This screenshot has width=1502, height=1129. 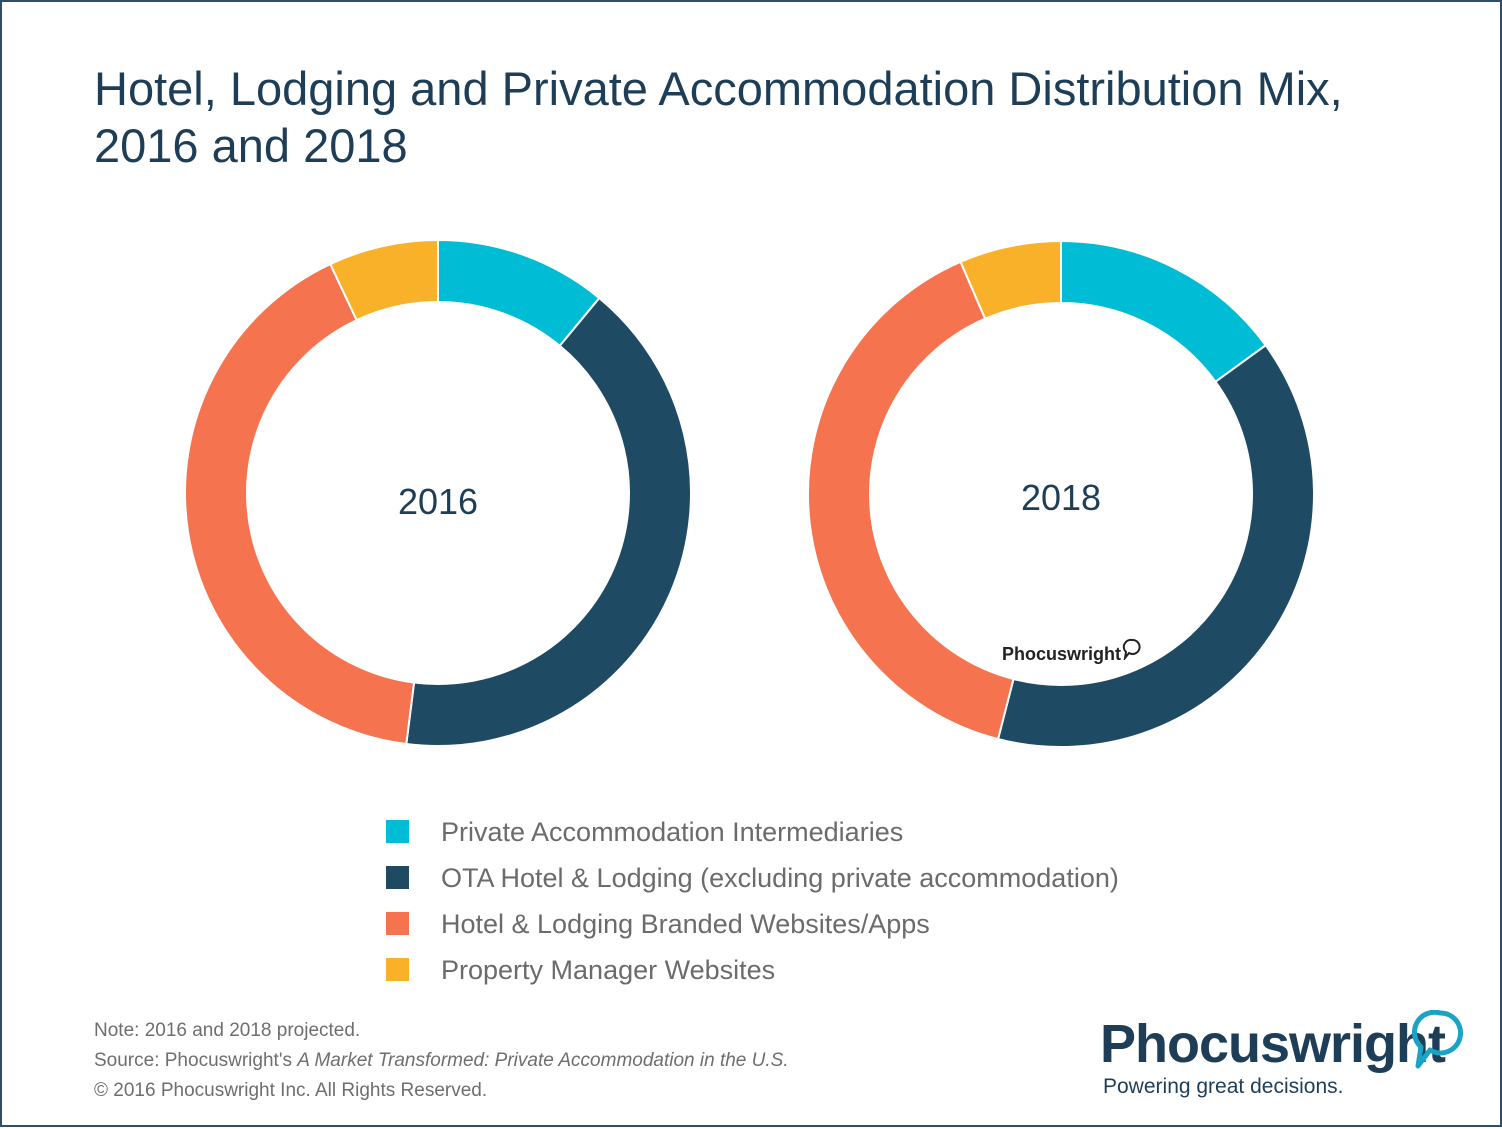 I want to click on donut-center-label: 2016, so click(x=438, y=501).